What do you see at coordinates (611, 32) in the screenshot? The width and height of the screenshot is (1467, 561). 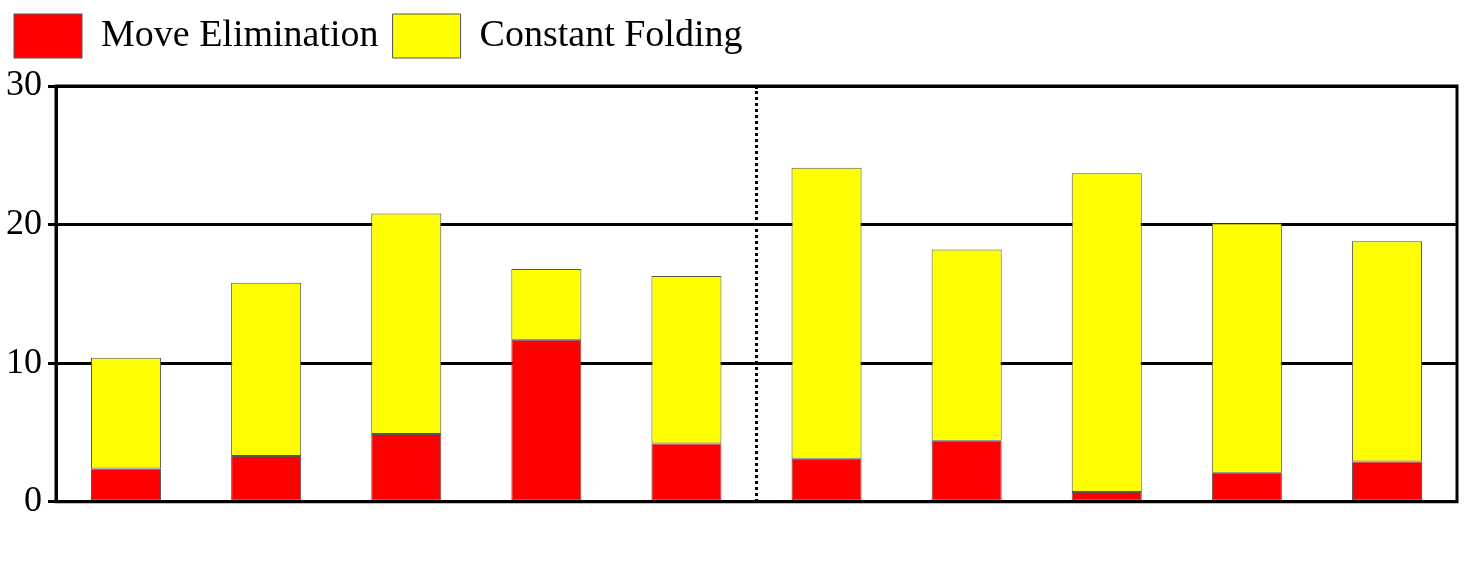 I see `legend-label: Constant Folding` at bounding box center [611, 32].